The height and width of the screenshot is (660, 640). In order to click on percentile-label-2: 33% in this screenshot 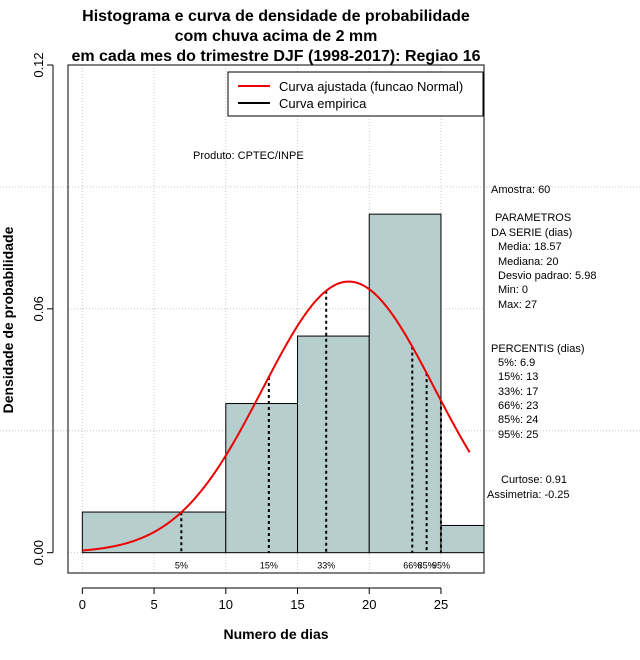, I will do `click(326, 566)`.